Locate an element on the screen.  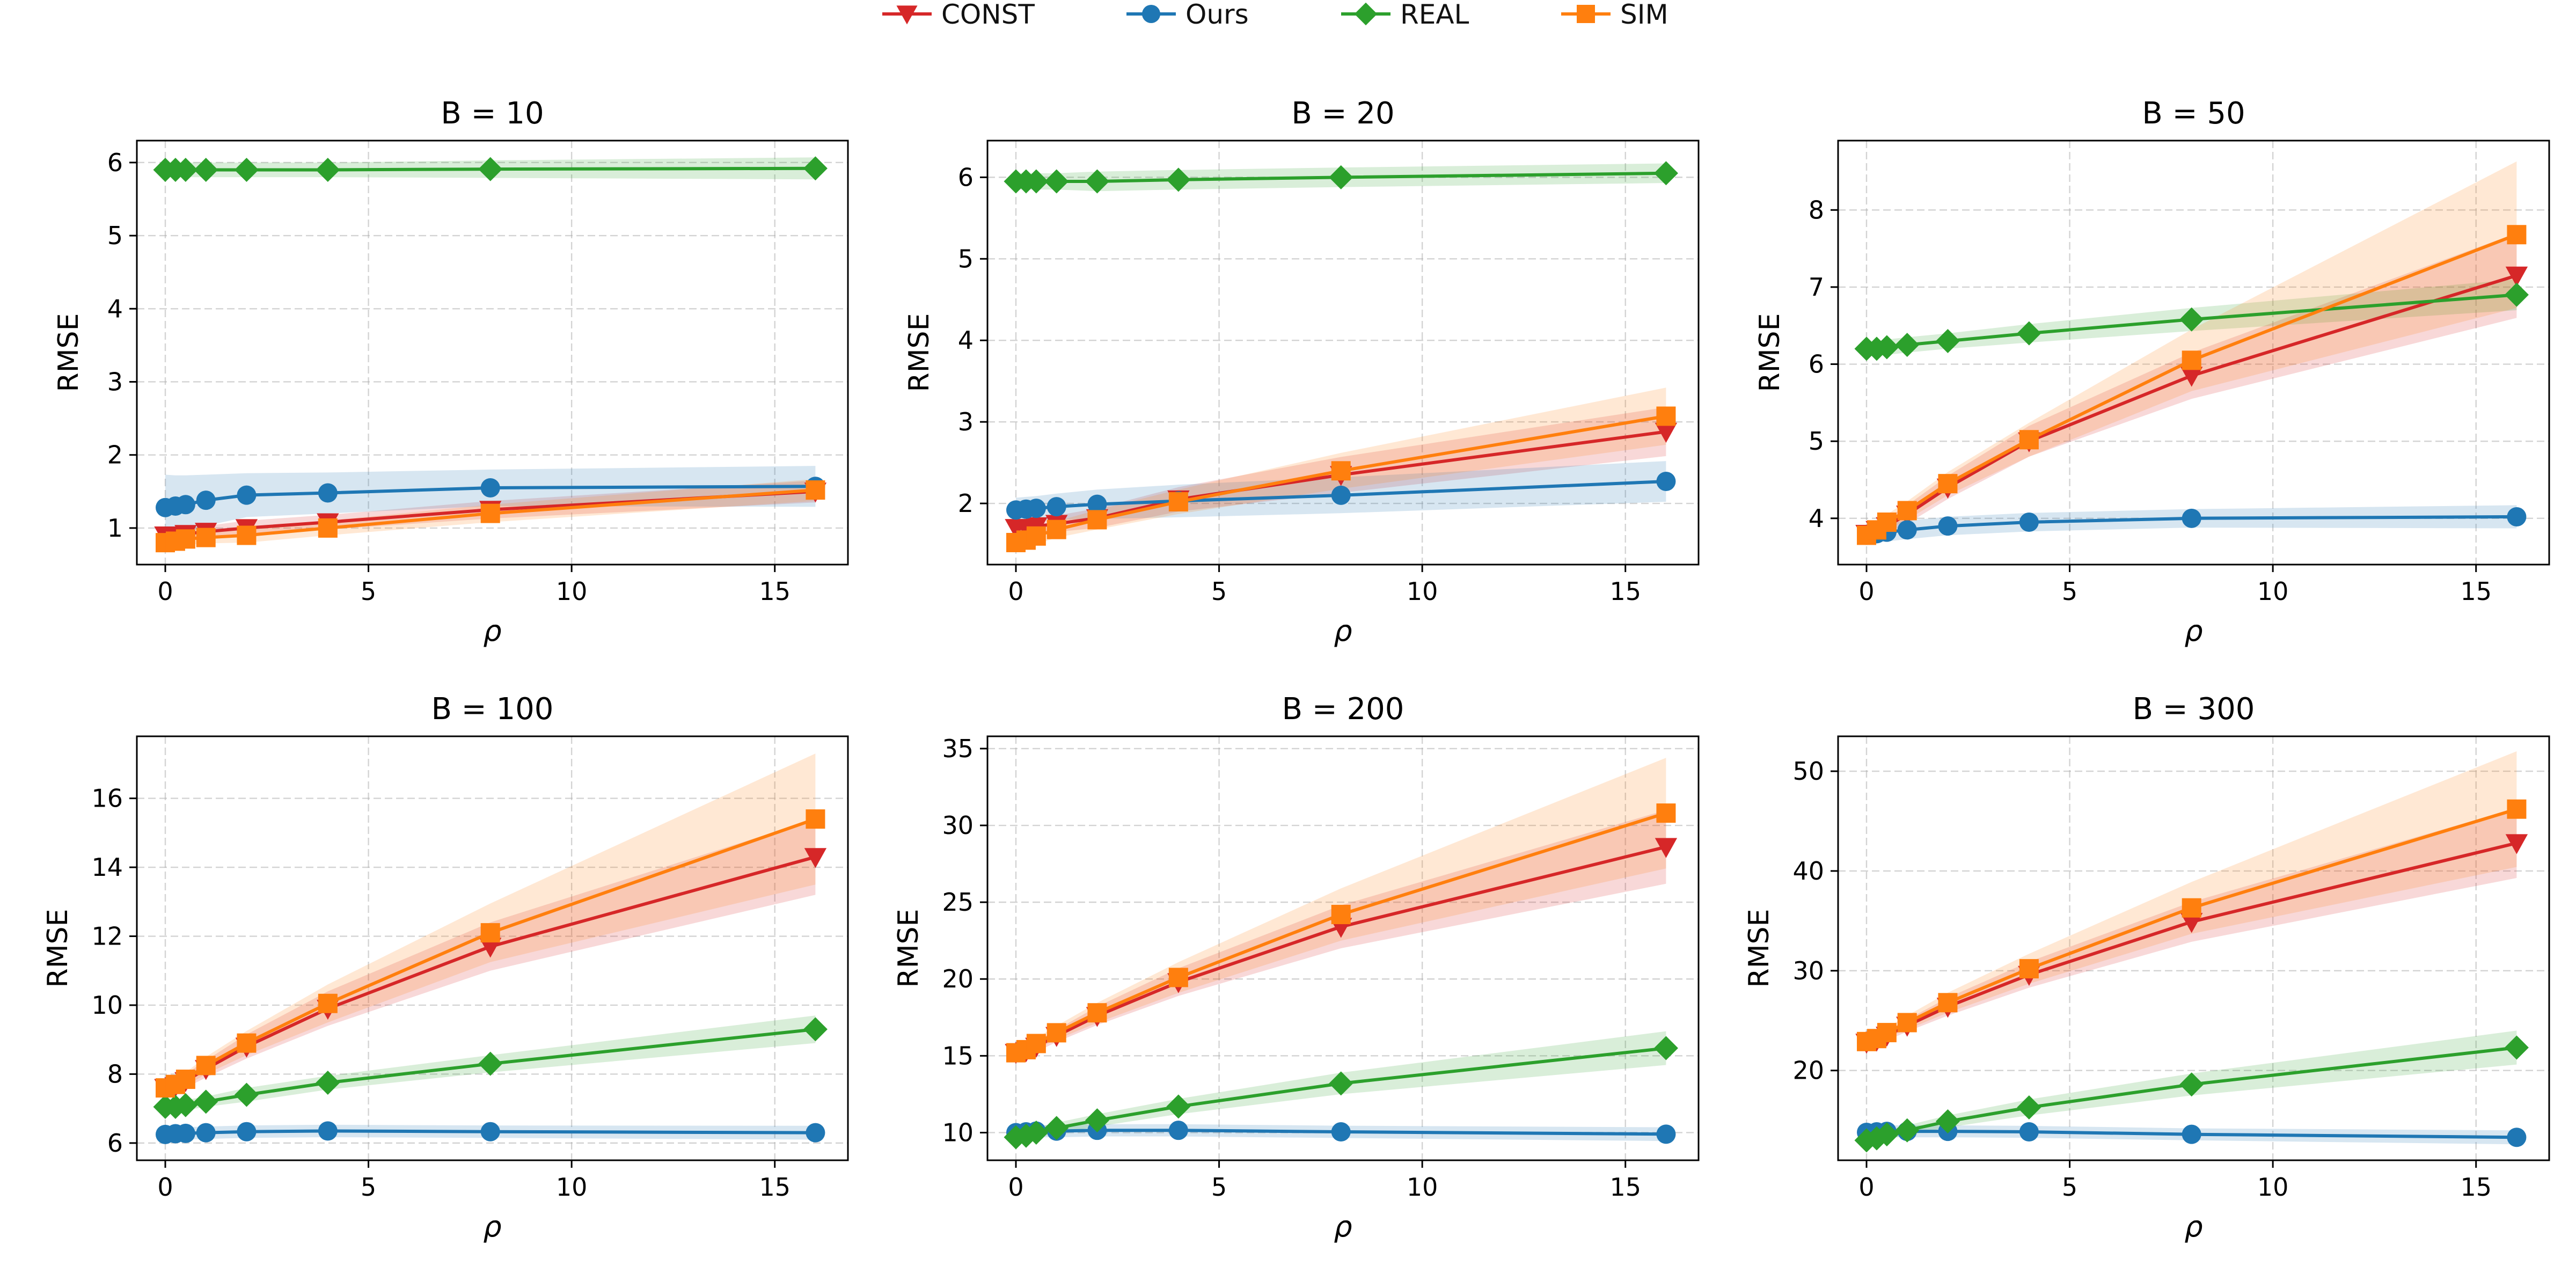
legend-marker-const is located at coordinates (907, 15).